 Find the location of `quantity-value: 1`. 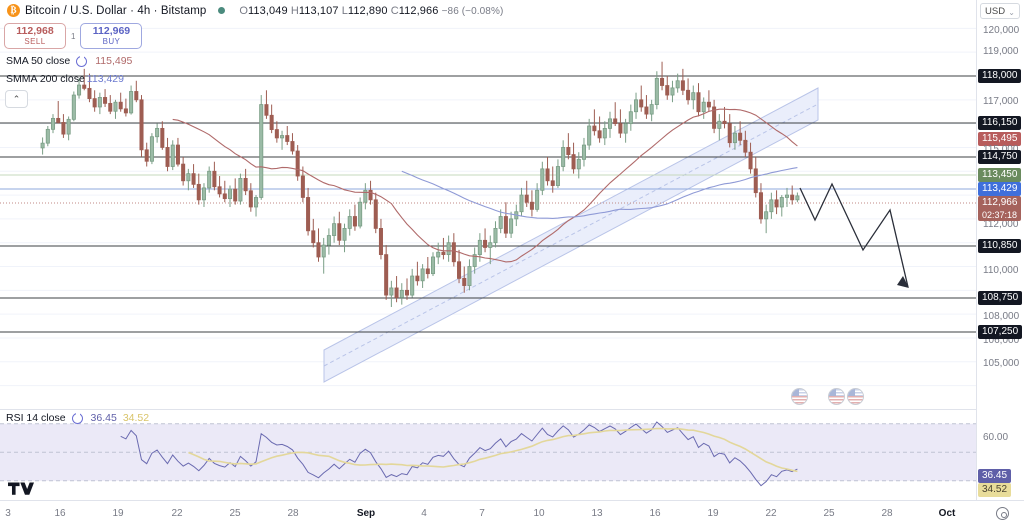

quantity-value: 1 is located at coordinates (73, 36).